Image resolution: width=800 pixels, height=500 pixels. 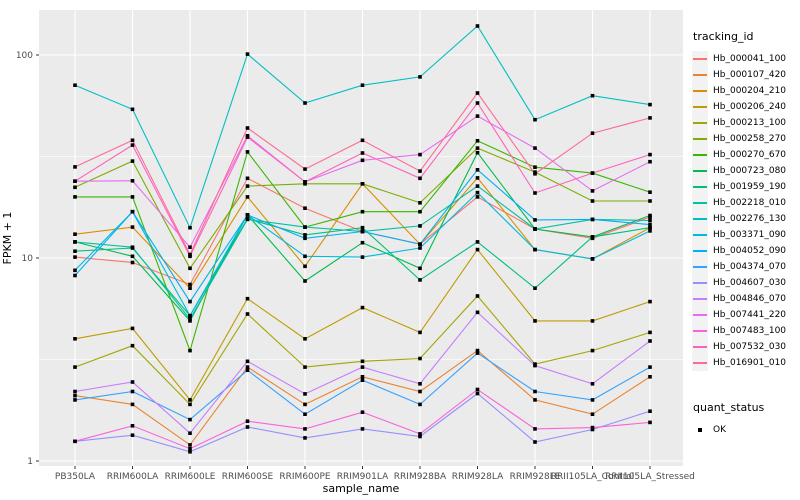 What do you see at coordinates (133, 477) in the screenshot?
I see `x-tick-label: RRIM600LA` at bounding box center [133, 477].